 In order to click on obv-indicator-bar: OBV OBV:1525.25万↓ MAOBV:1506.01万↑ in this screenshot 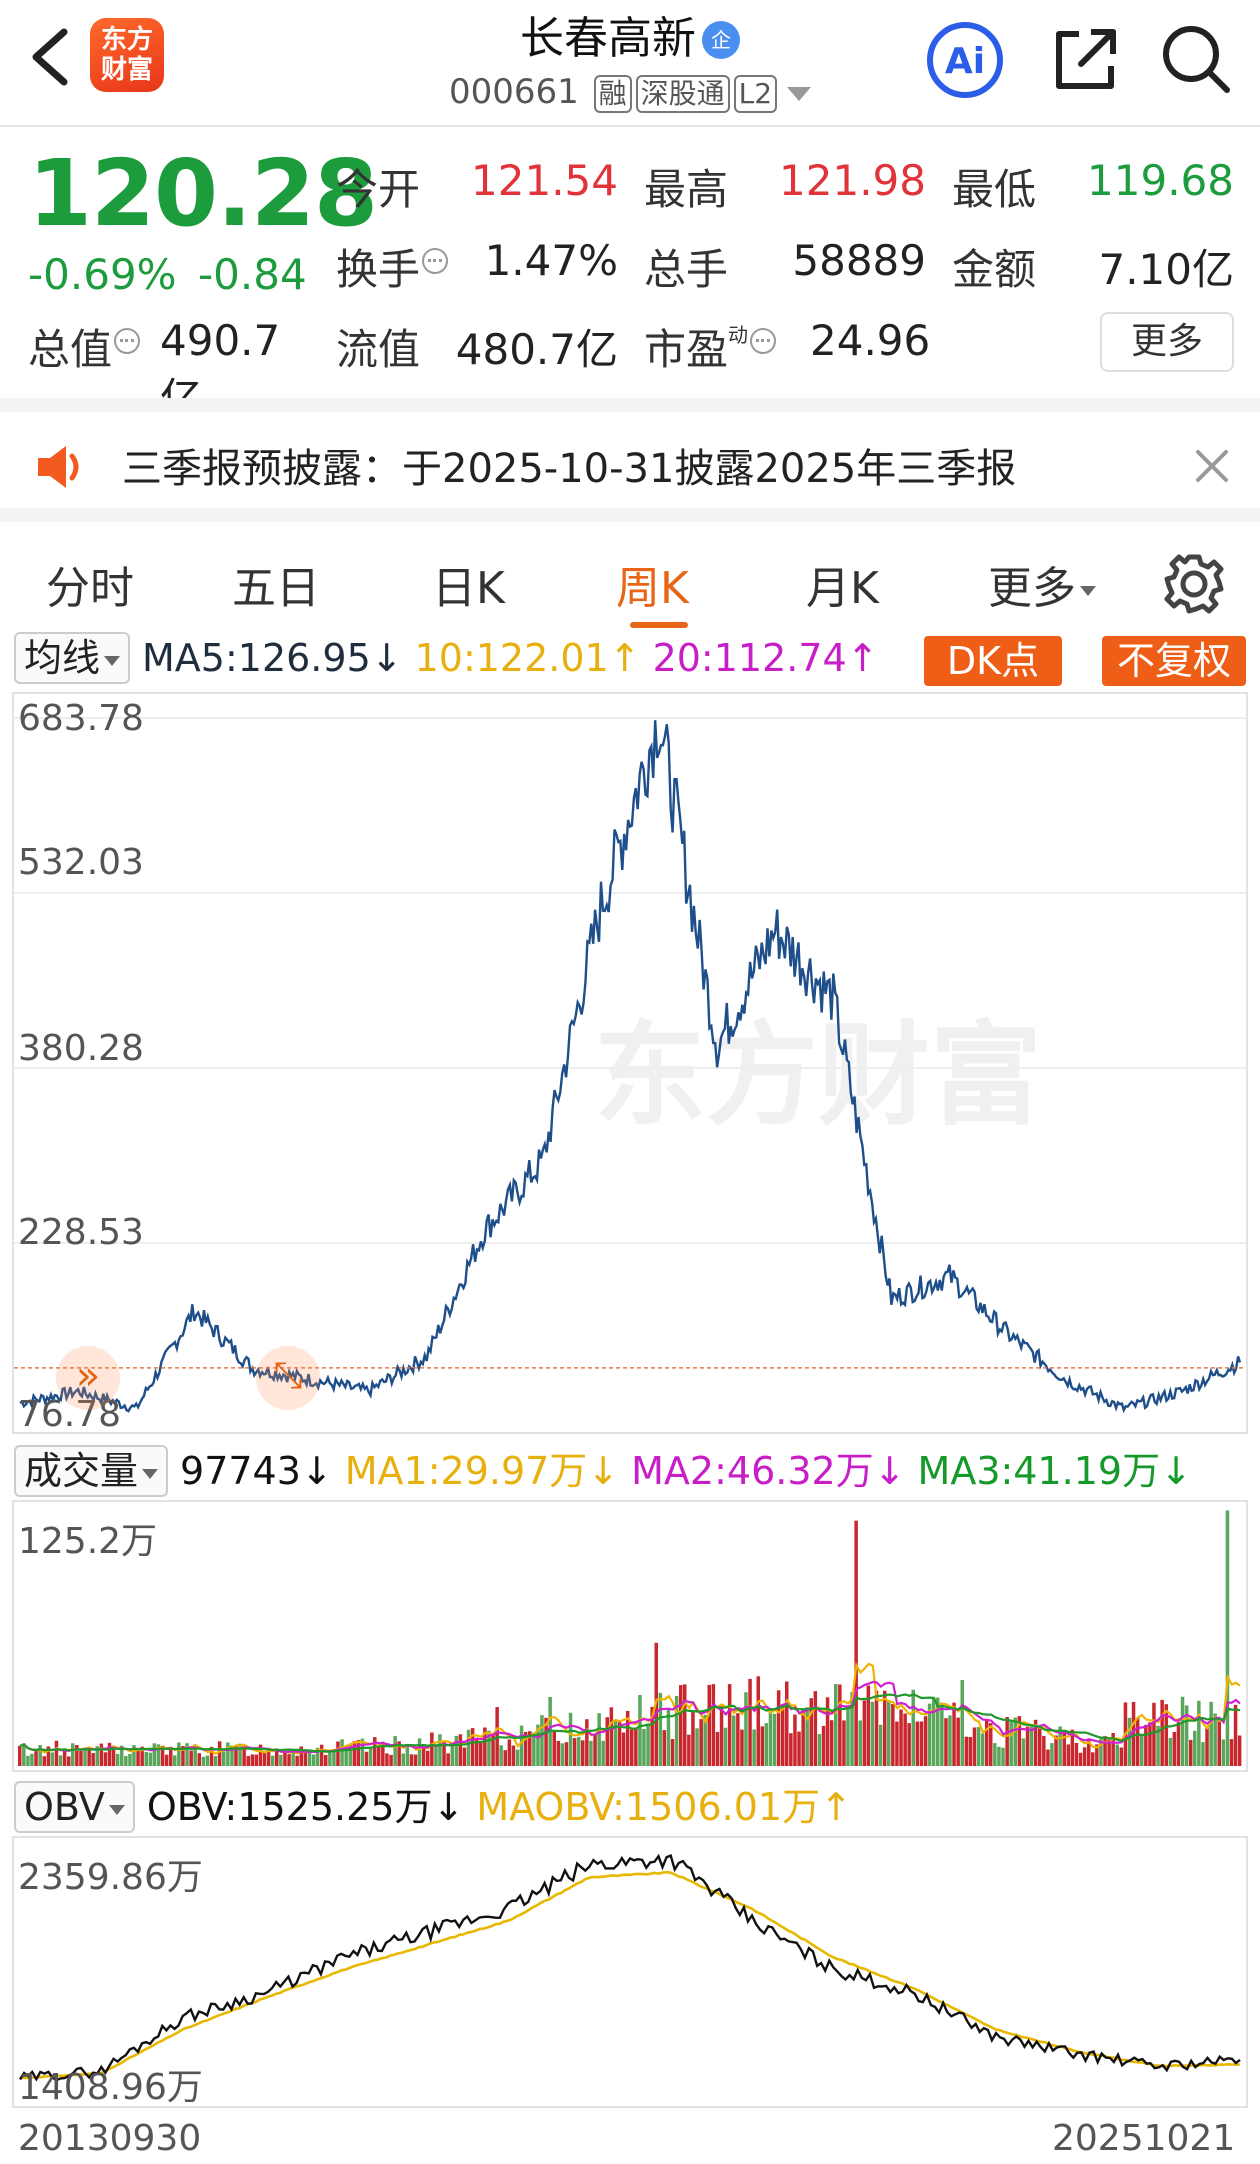, I will do `click(433, 1804)`.